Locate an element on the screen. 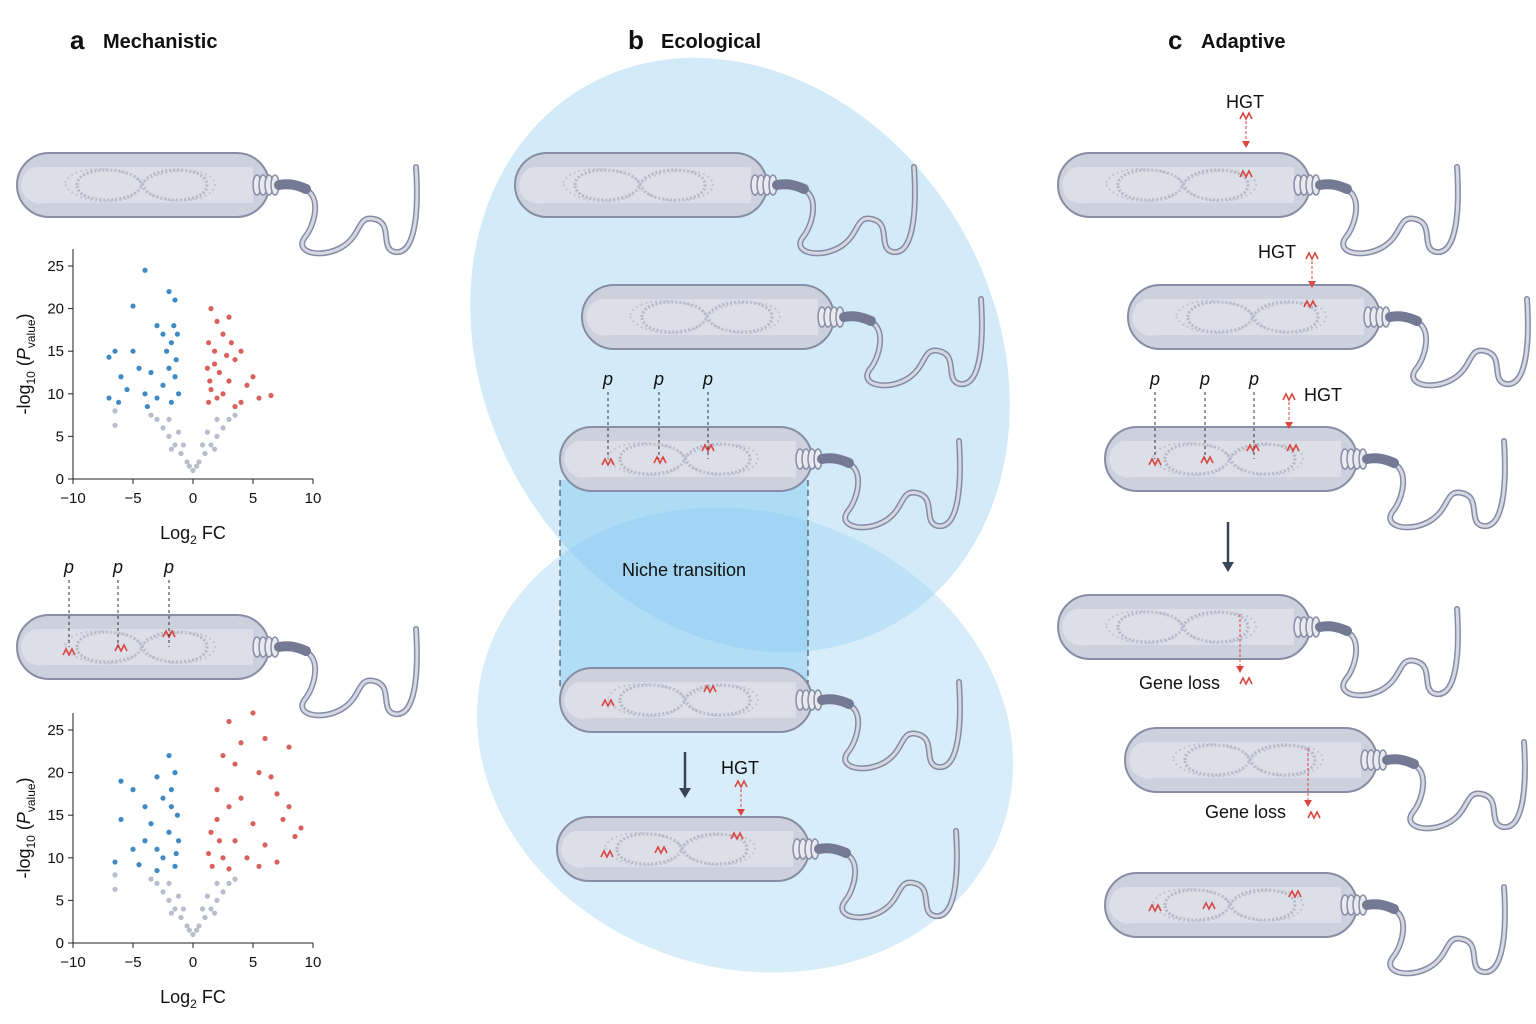 This screenshot has width=1536, height=1024. y-label-part: -log is located at coordinates (24, 864).